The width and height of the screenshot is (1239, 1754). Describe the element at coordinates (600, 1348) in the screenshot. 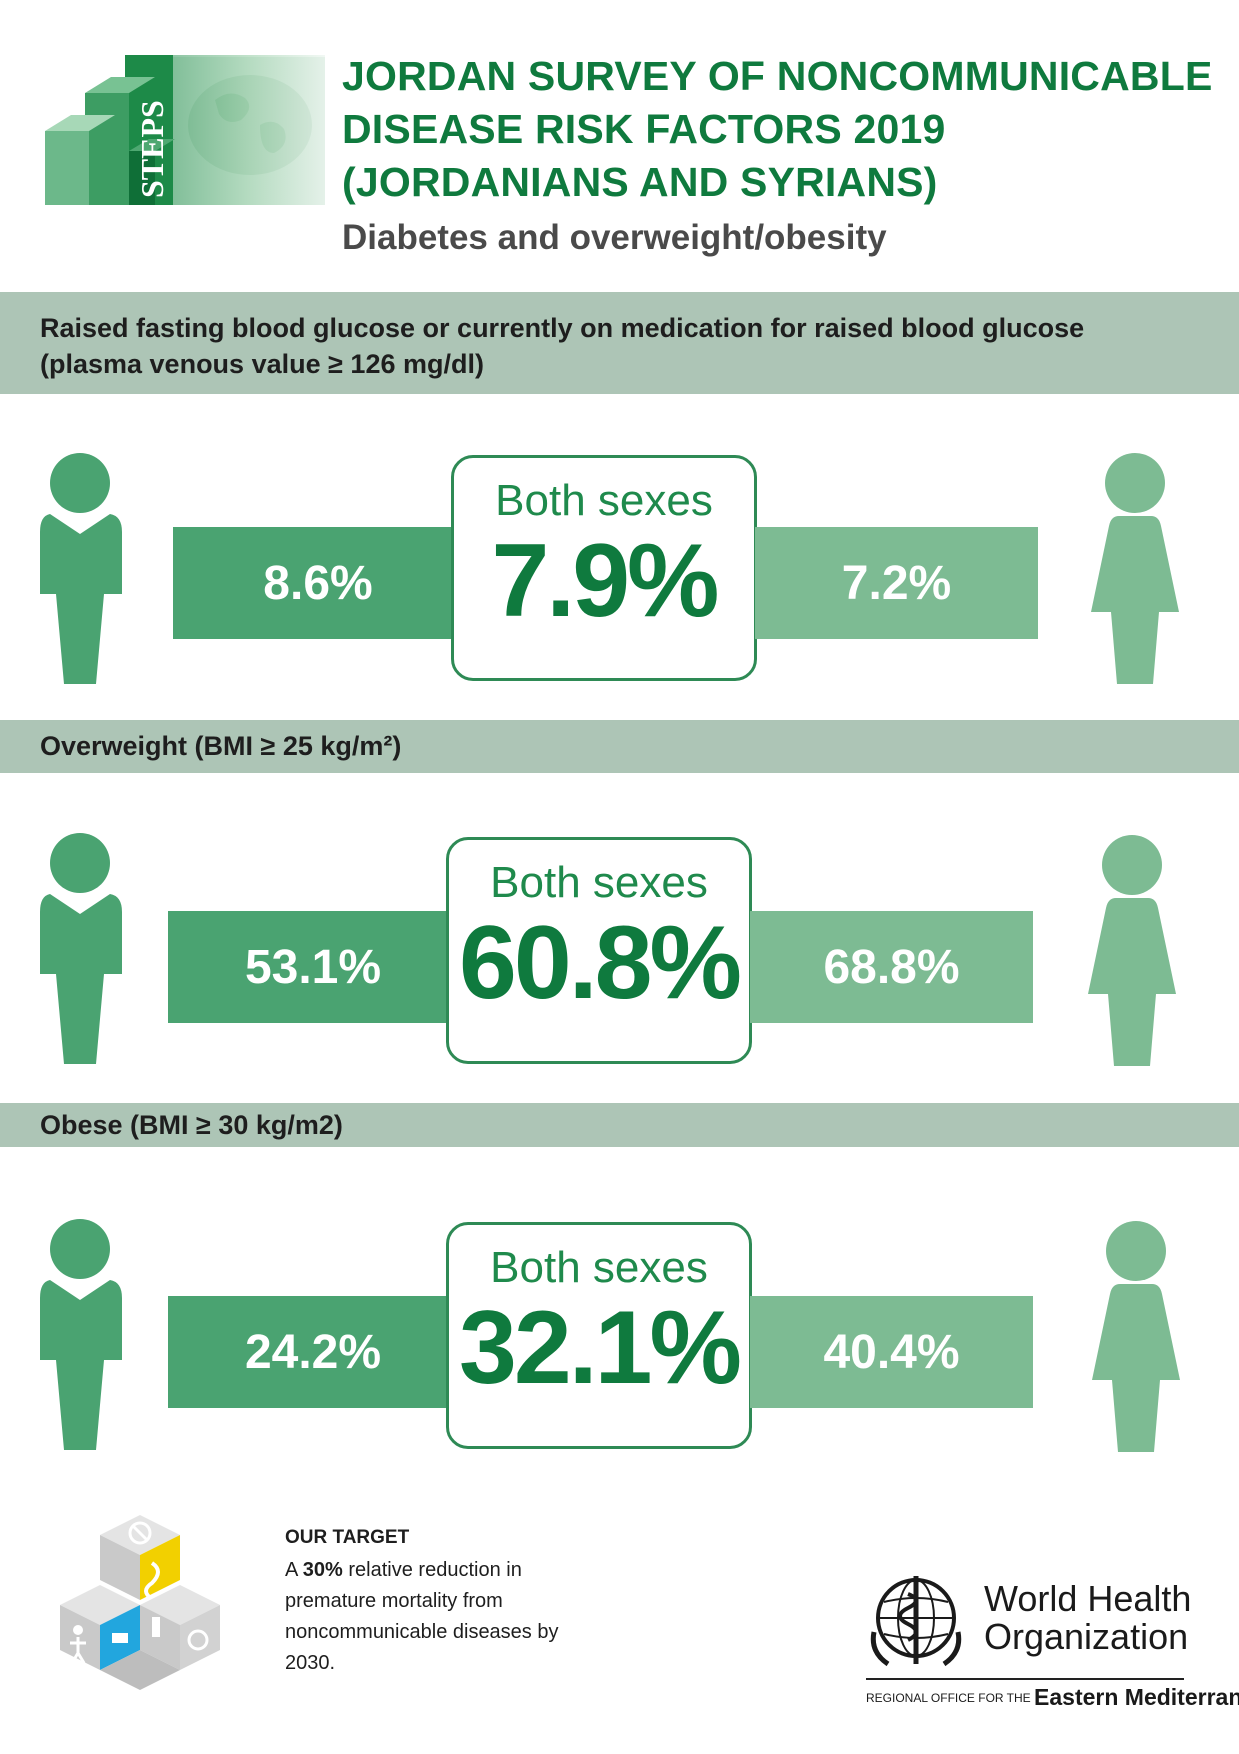

I see `both-sexes-value: 32.1%` at that location.